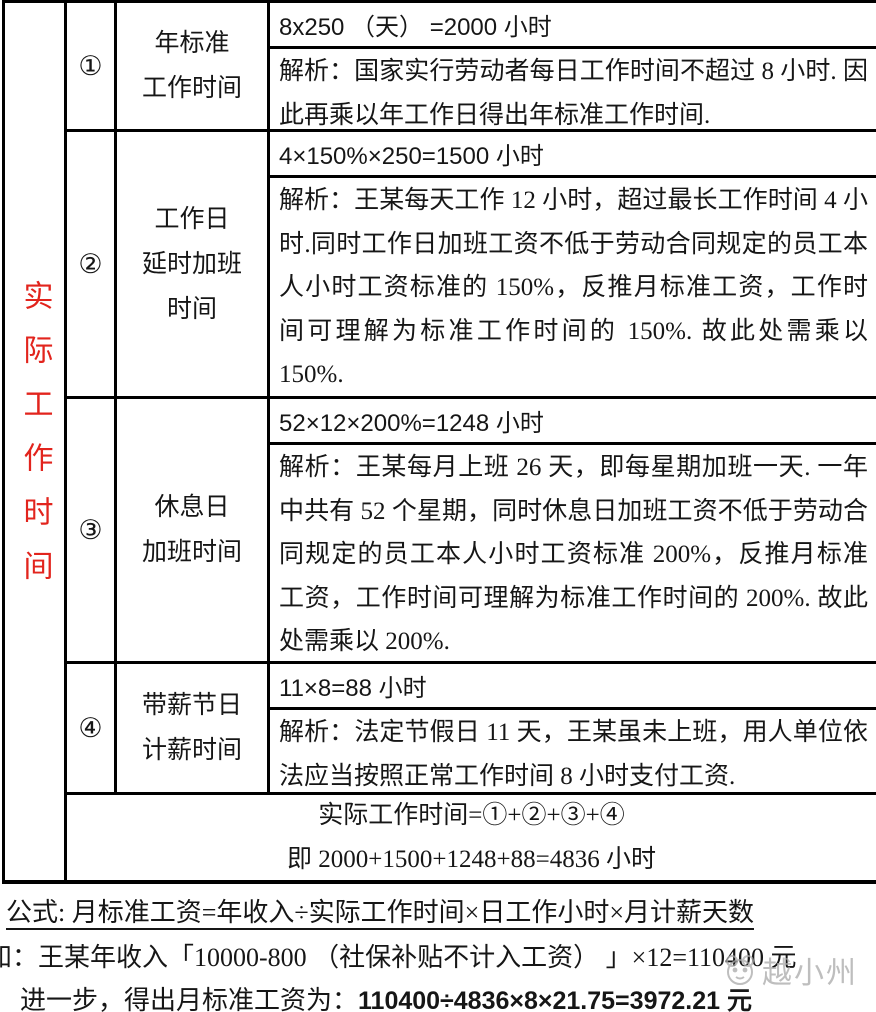 This screenshot has height=1012, width=876. What do you see at coordinates (471, 859) in the screenshot?
I see `summary-total-line: 即 2000+1500+1248+88=4836 小时` at bounding box center [471, 859].